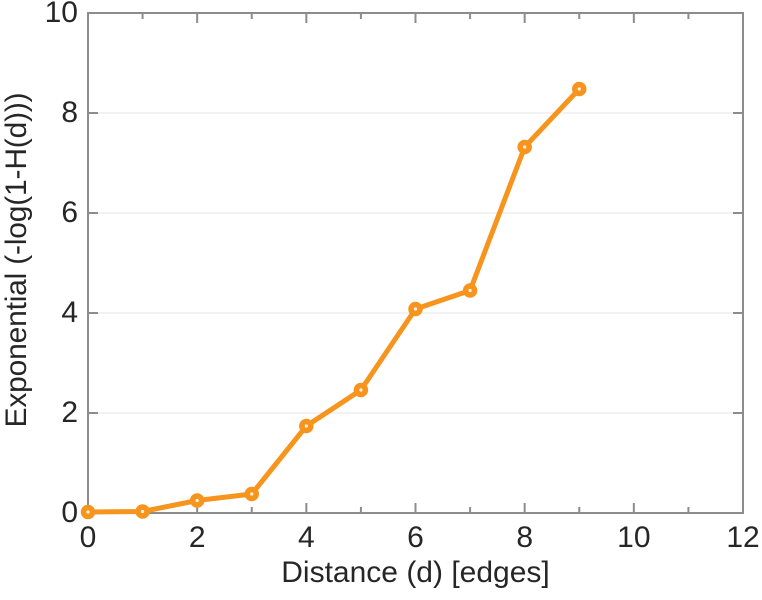 The height and width of the screenshot is (600, 762). What do you see at coordinates (69, 112) in the screenshot?
I see `y-tick-label: 8` at bounding box center [69, 112].